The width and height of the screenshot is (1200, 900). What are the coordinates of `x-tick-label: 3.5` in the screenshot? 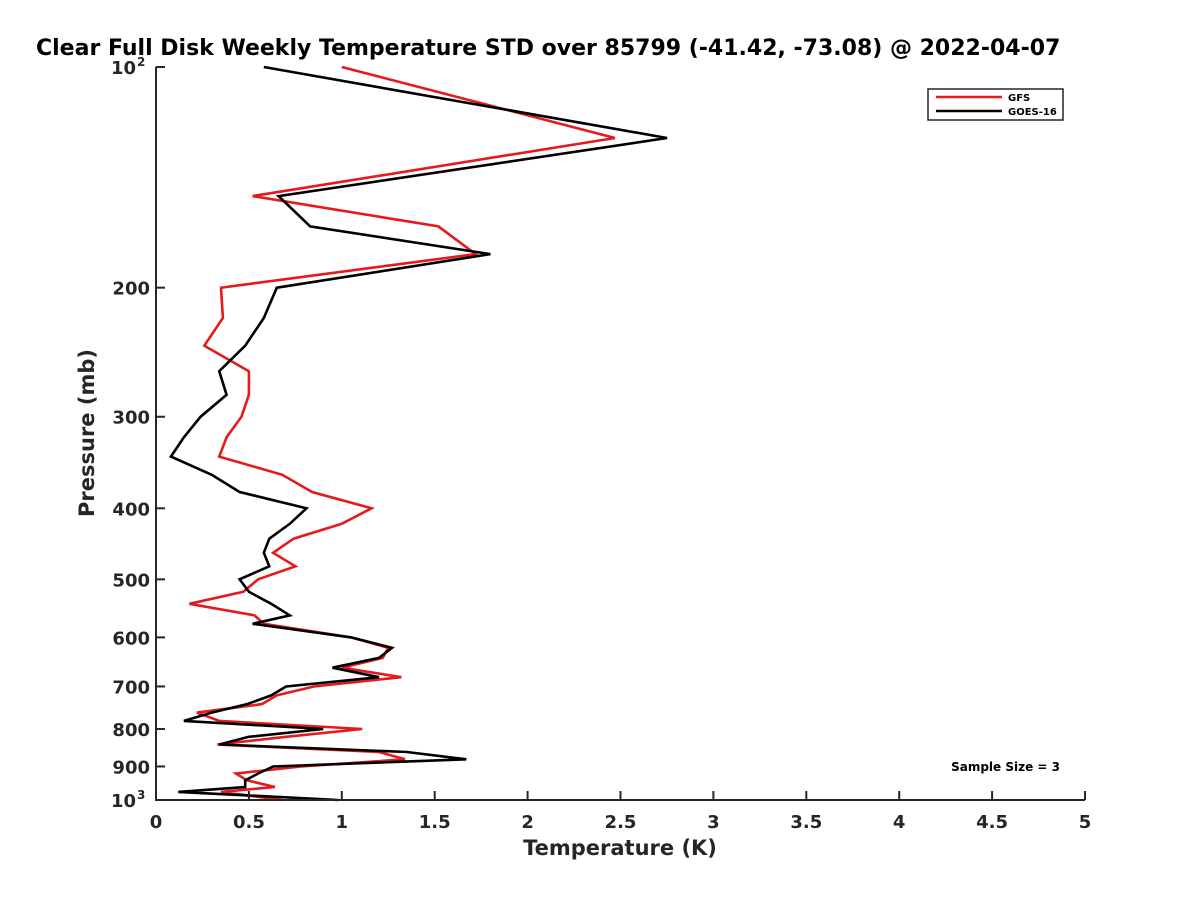 It's located at (806, 822).